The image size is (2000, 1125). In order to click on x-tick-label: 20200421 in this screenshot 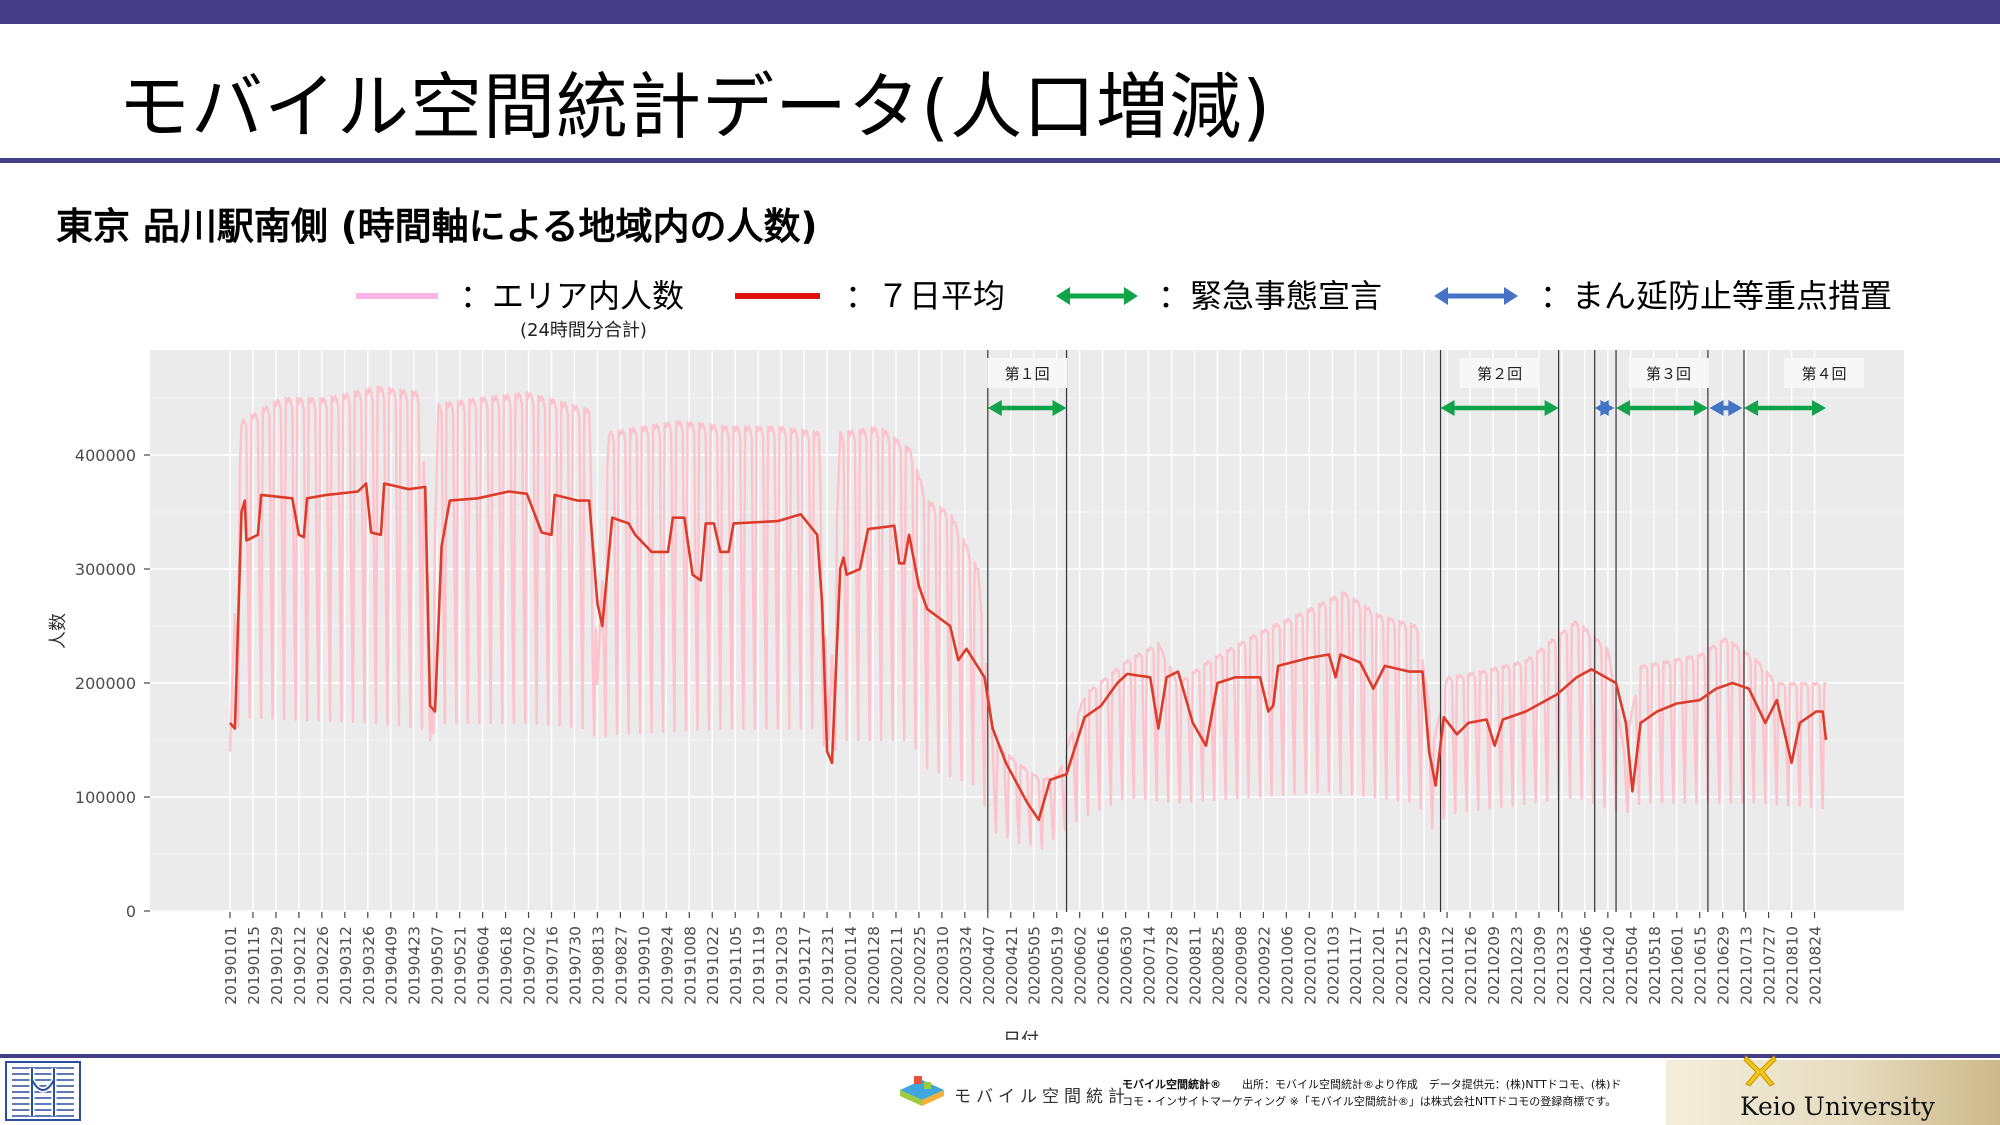, I will do `click(1012, 965)`.